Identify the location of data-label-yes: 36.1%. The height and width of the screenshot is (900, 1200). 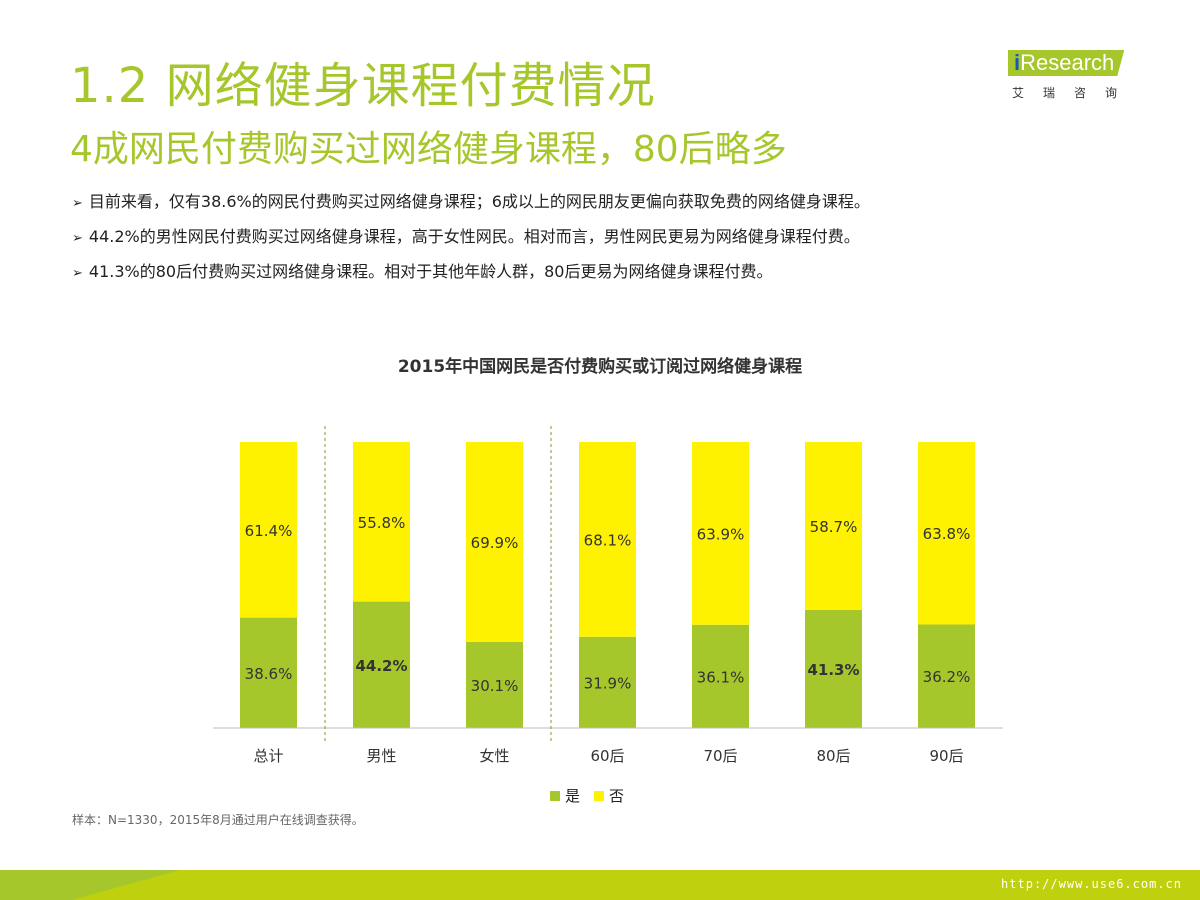
(721, 677).